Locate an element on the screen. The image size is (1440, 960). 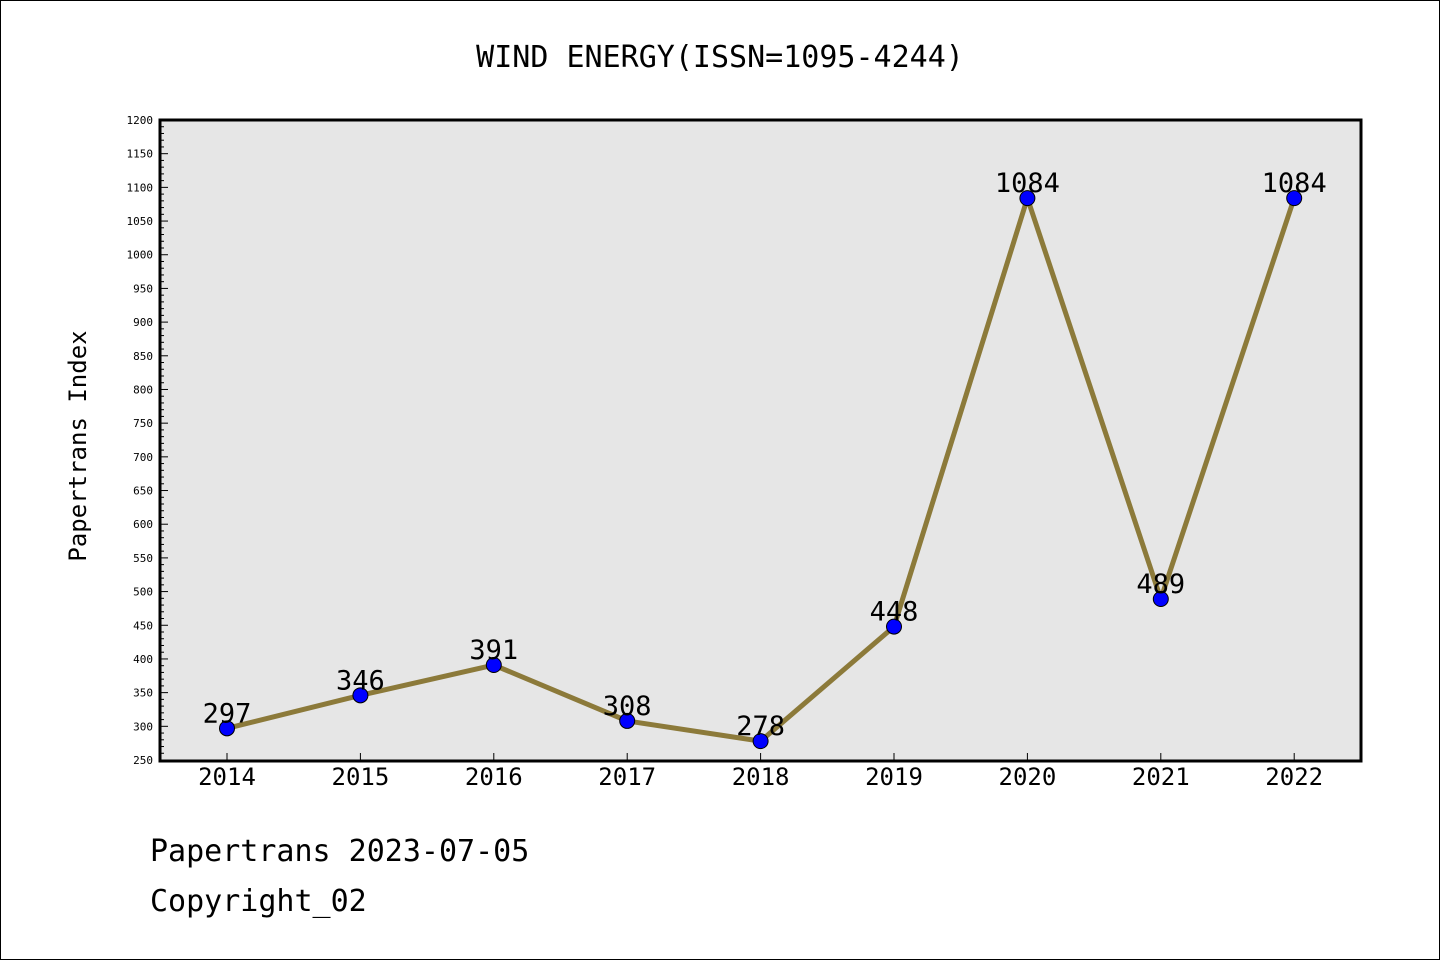
y-tick-label: 500 is located at coordinates (143, 592).